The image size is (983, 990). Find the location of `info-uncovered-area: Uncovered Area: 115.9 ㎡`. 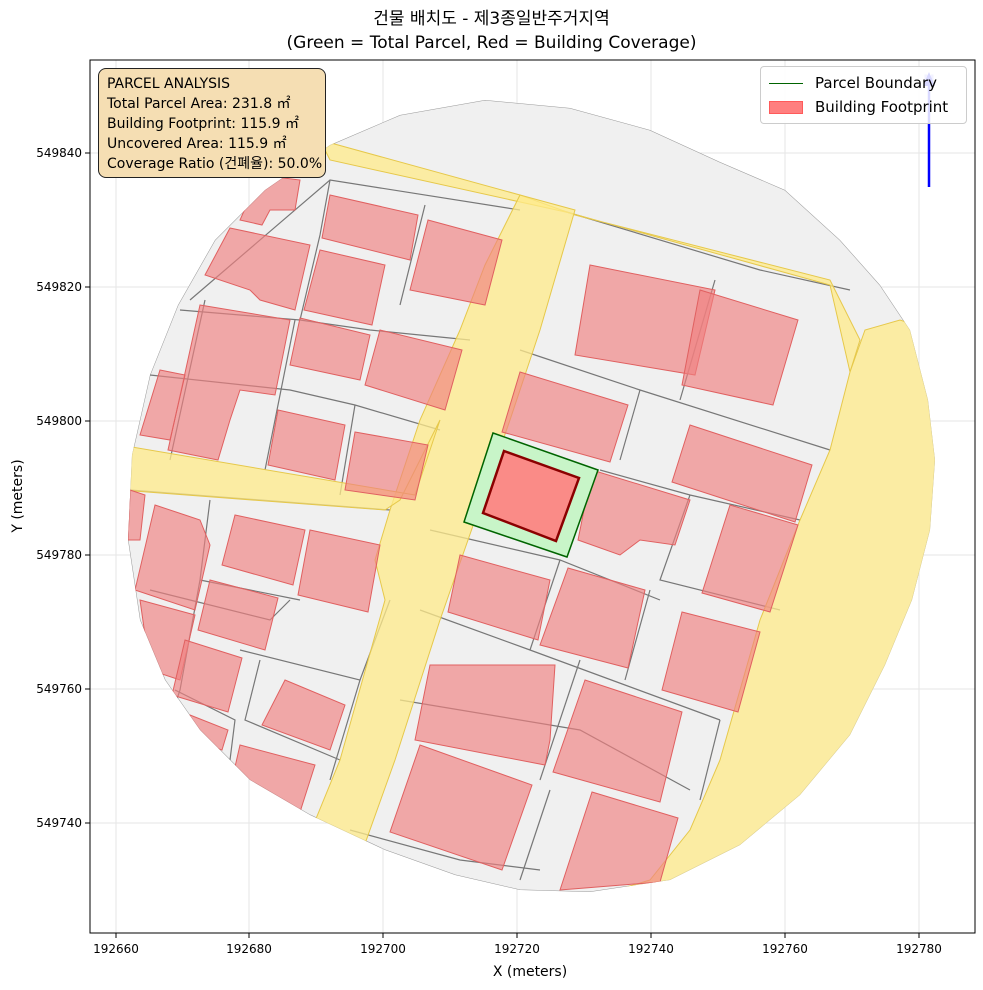

info-uncovered-area: Uncovered Area: 115.9 ㎡ is located at coordinates (197, 144).